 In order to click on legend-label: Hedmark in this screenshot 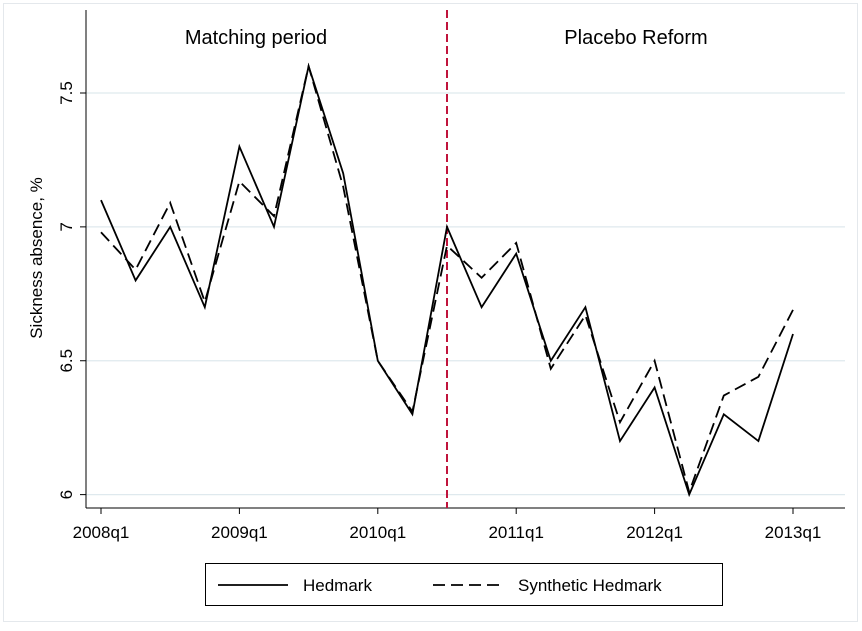, I will do `click(337, 585)`.